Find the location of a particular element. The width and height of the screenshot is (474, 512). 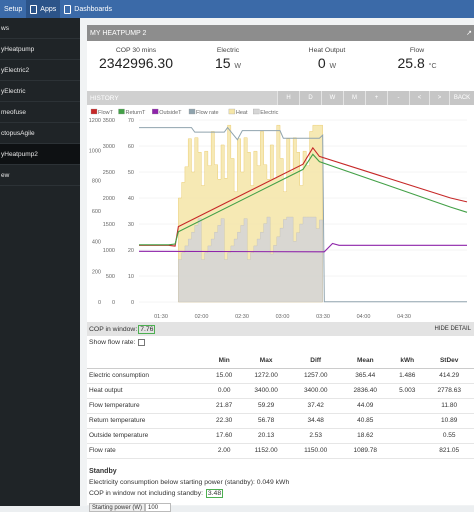

table-cell: 5.003 is located at coordinates (407, 391).